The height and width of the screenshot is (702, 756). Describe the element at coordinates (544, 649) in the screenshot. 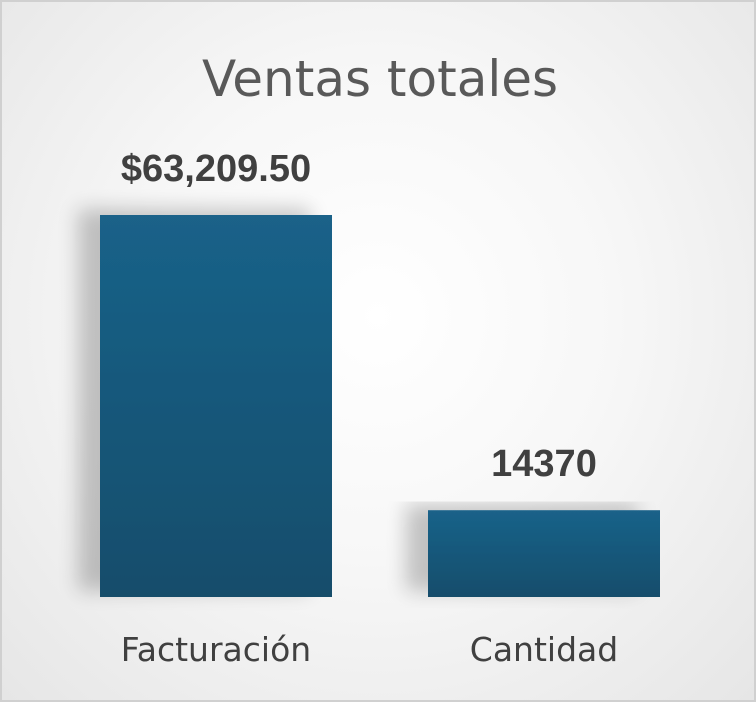

I see `category-label-1: Cantidad` at that location.